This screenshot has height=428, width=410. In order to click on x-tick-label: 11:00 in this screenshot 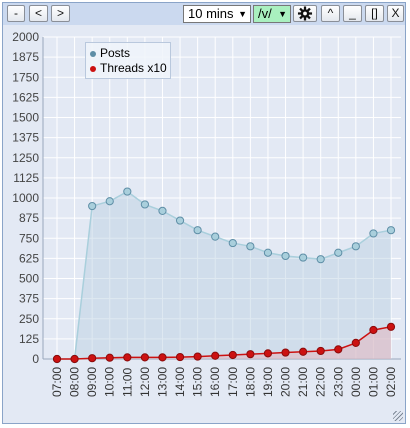, I will do `click(127, 382)`.